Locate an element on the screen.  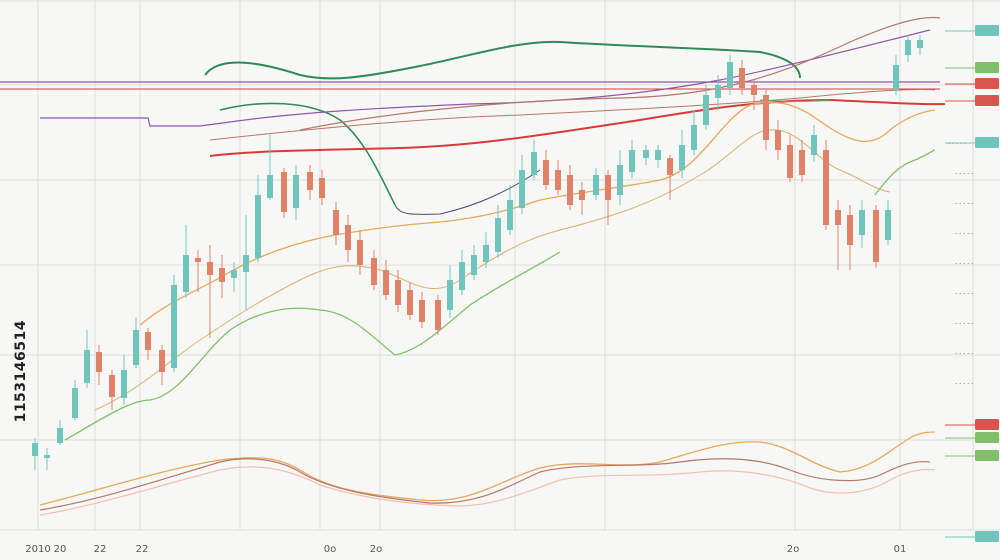
oscillator is located at coordinates (487, 473).